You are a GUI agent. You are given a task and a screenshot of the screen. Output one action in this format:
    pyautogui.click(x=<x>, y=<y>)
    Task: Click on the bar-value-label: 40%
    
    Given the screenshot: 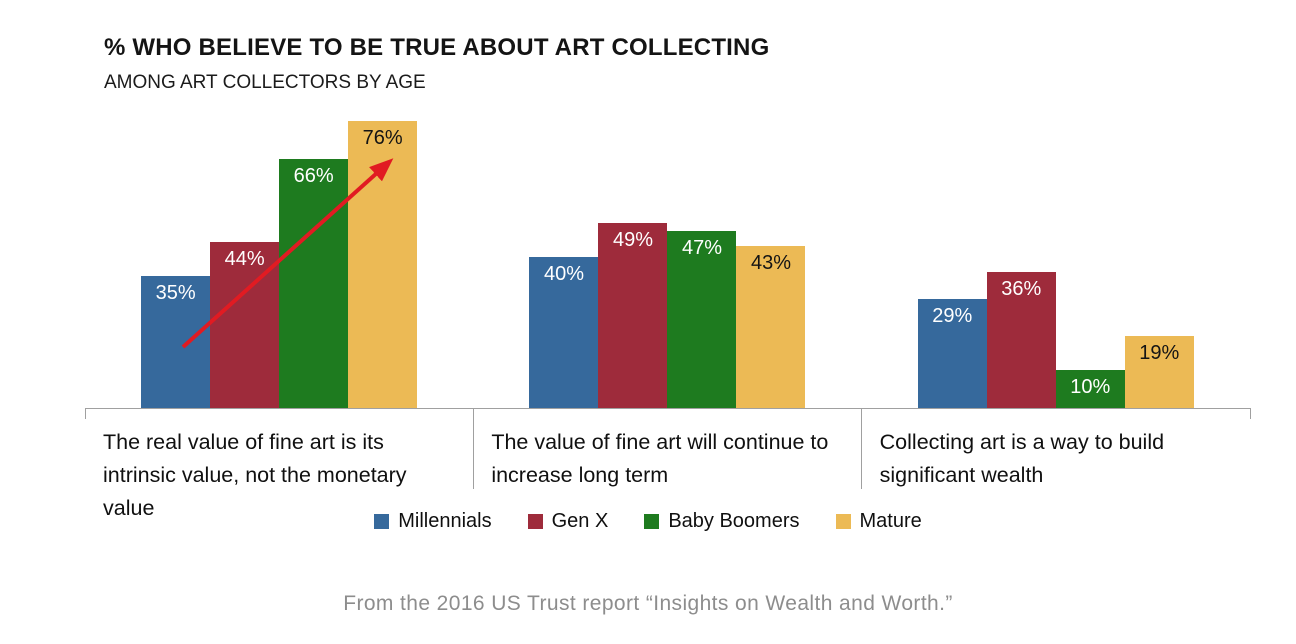 What is the action you would take?
    pyautogui.click(x=563, y=274)
    